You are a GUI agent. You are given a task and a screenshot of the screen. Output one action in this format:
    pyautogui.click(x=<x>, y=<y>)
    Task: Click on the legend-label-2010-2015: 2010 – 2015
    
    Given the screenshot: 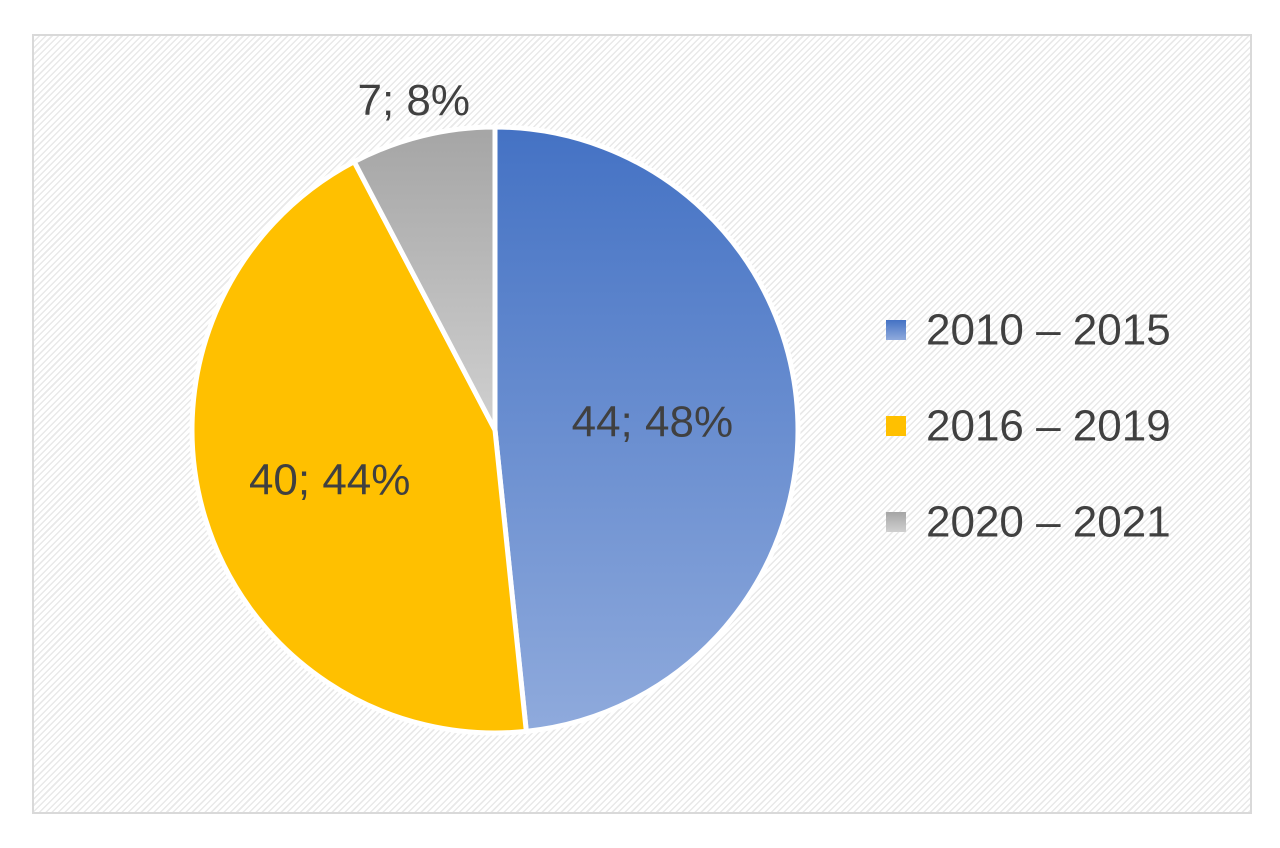 What is the action you would take?
    pyautogui.click(x=1048, y=330)
    